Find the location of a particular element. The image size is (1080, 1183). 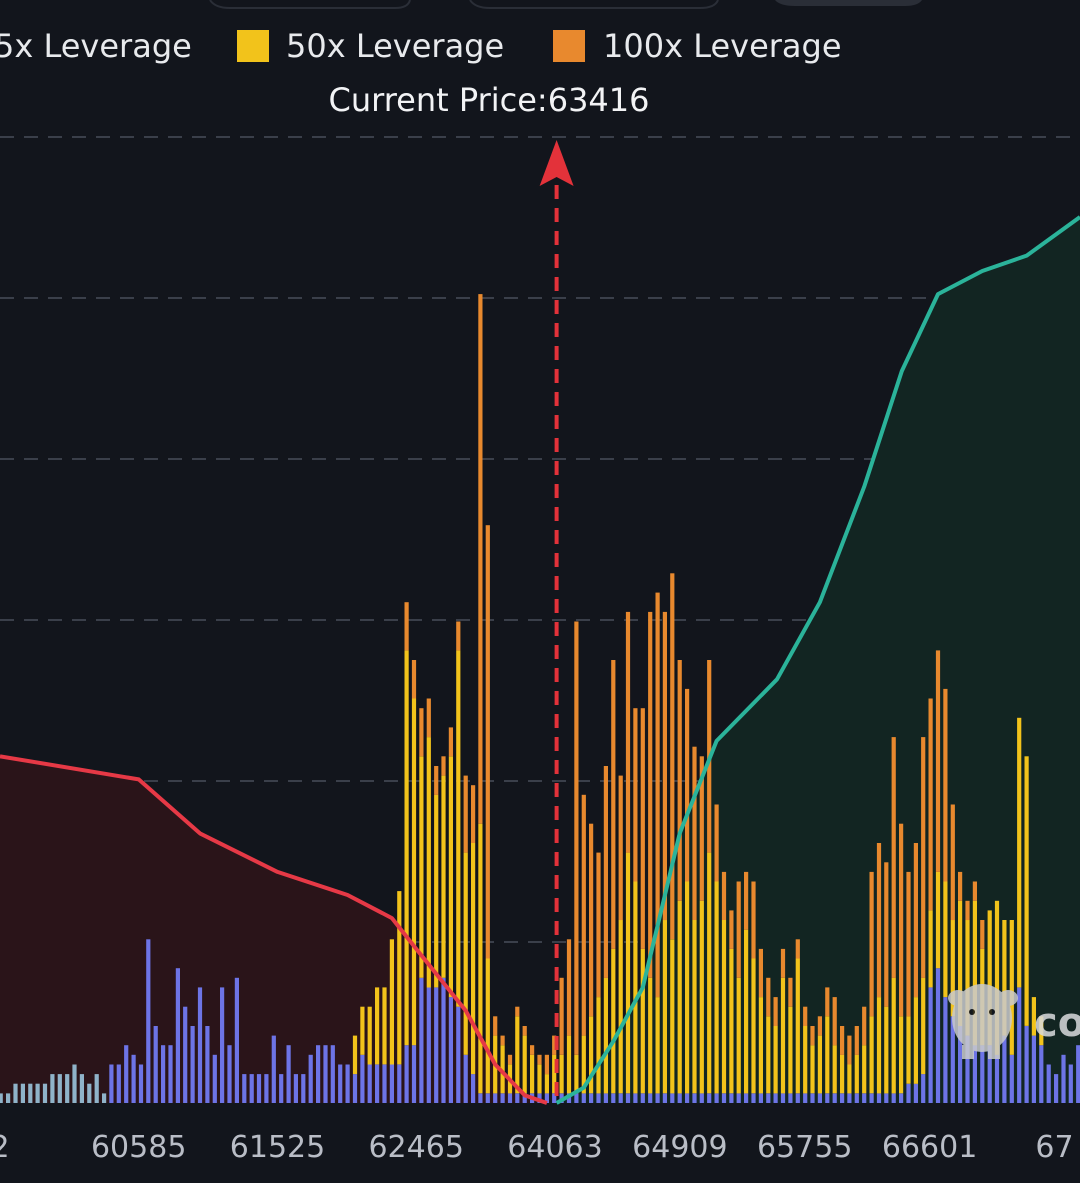

x-tick-label: 60585 is located at coordinates (138, 1147).